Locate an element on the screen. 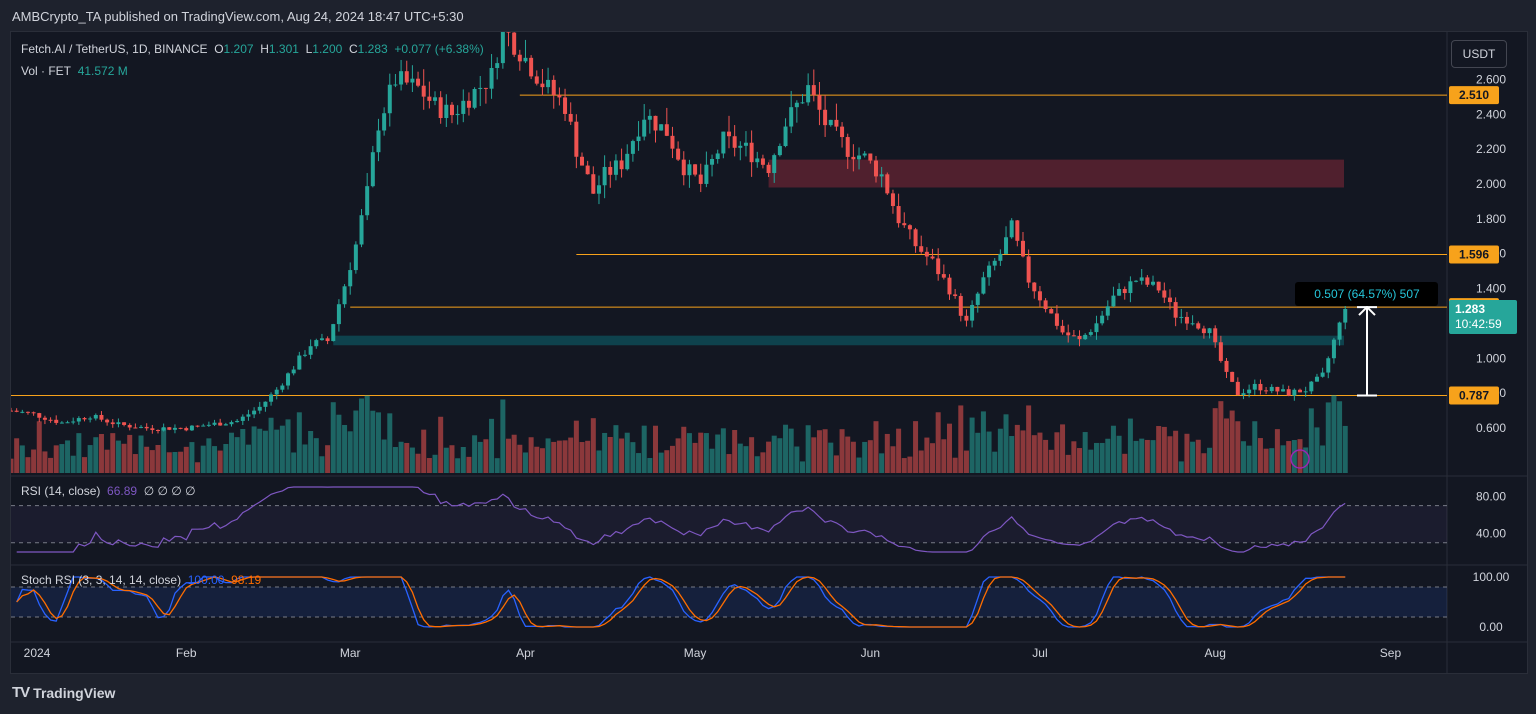 This screenshot has width=1536, height=714. stoch-label: Stoch RSI (3, 3, 14, 14, close) is located at coordinates (101, 580).